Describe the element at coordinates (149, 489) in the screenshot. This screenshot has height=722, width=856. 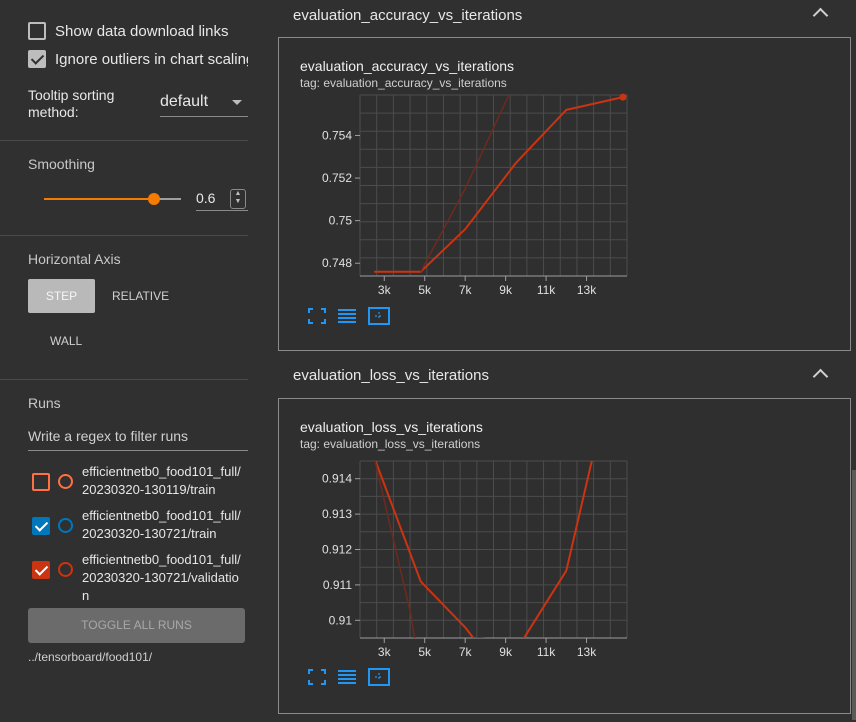
I see `run-name-line: 20230320-130119/train` at that location.